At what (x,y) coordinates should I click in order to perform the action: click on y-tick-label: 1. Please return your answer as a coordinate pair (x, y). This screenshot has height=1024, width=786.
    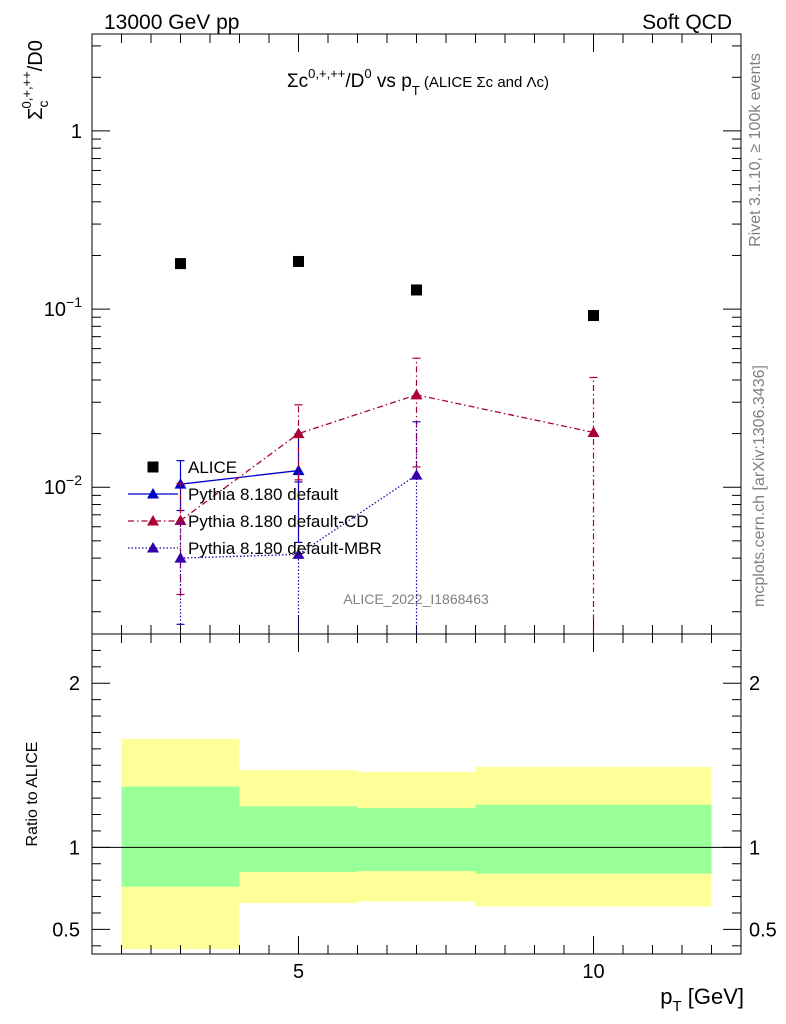
    Looking at the image, I should click on (76, 132).